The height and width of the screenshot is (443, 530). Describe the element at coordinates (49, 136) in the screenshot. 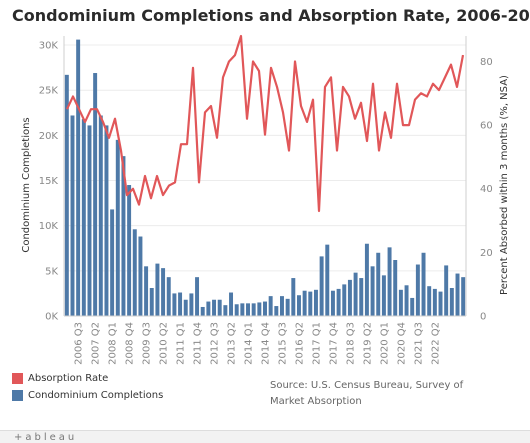

I see `y-left-tick-label: 20K` at that location.